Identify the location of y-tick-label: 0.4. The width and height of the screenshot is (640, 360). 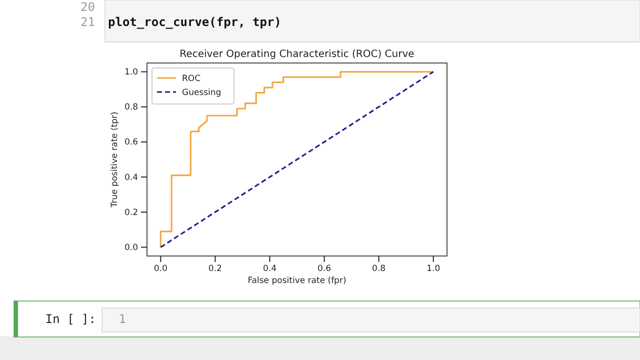
(131, 177).